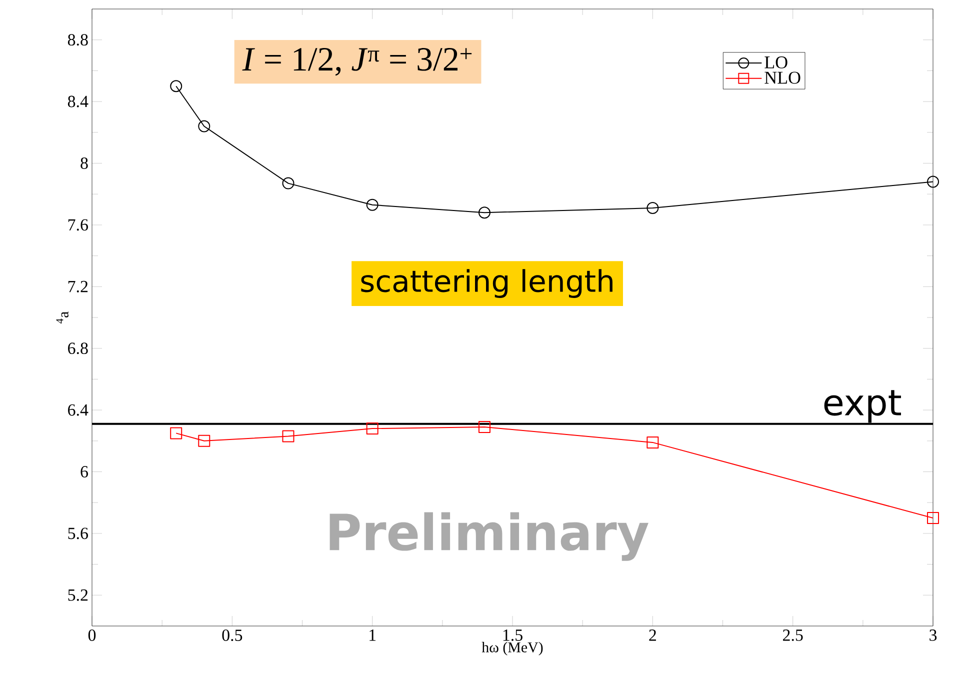  I want to click on ref-line-label: expt, so click(862, 406).